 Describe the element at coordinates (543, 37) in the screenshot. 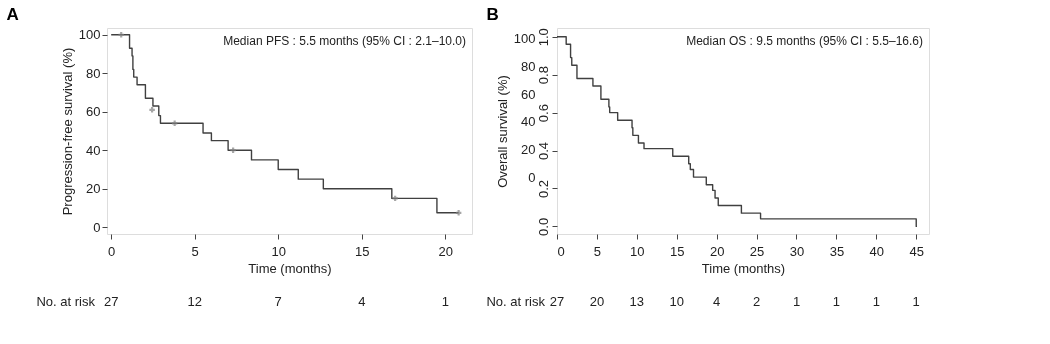

I see `y2-tick-label: 1.0` at that location.